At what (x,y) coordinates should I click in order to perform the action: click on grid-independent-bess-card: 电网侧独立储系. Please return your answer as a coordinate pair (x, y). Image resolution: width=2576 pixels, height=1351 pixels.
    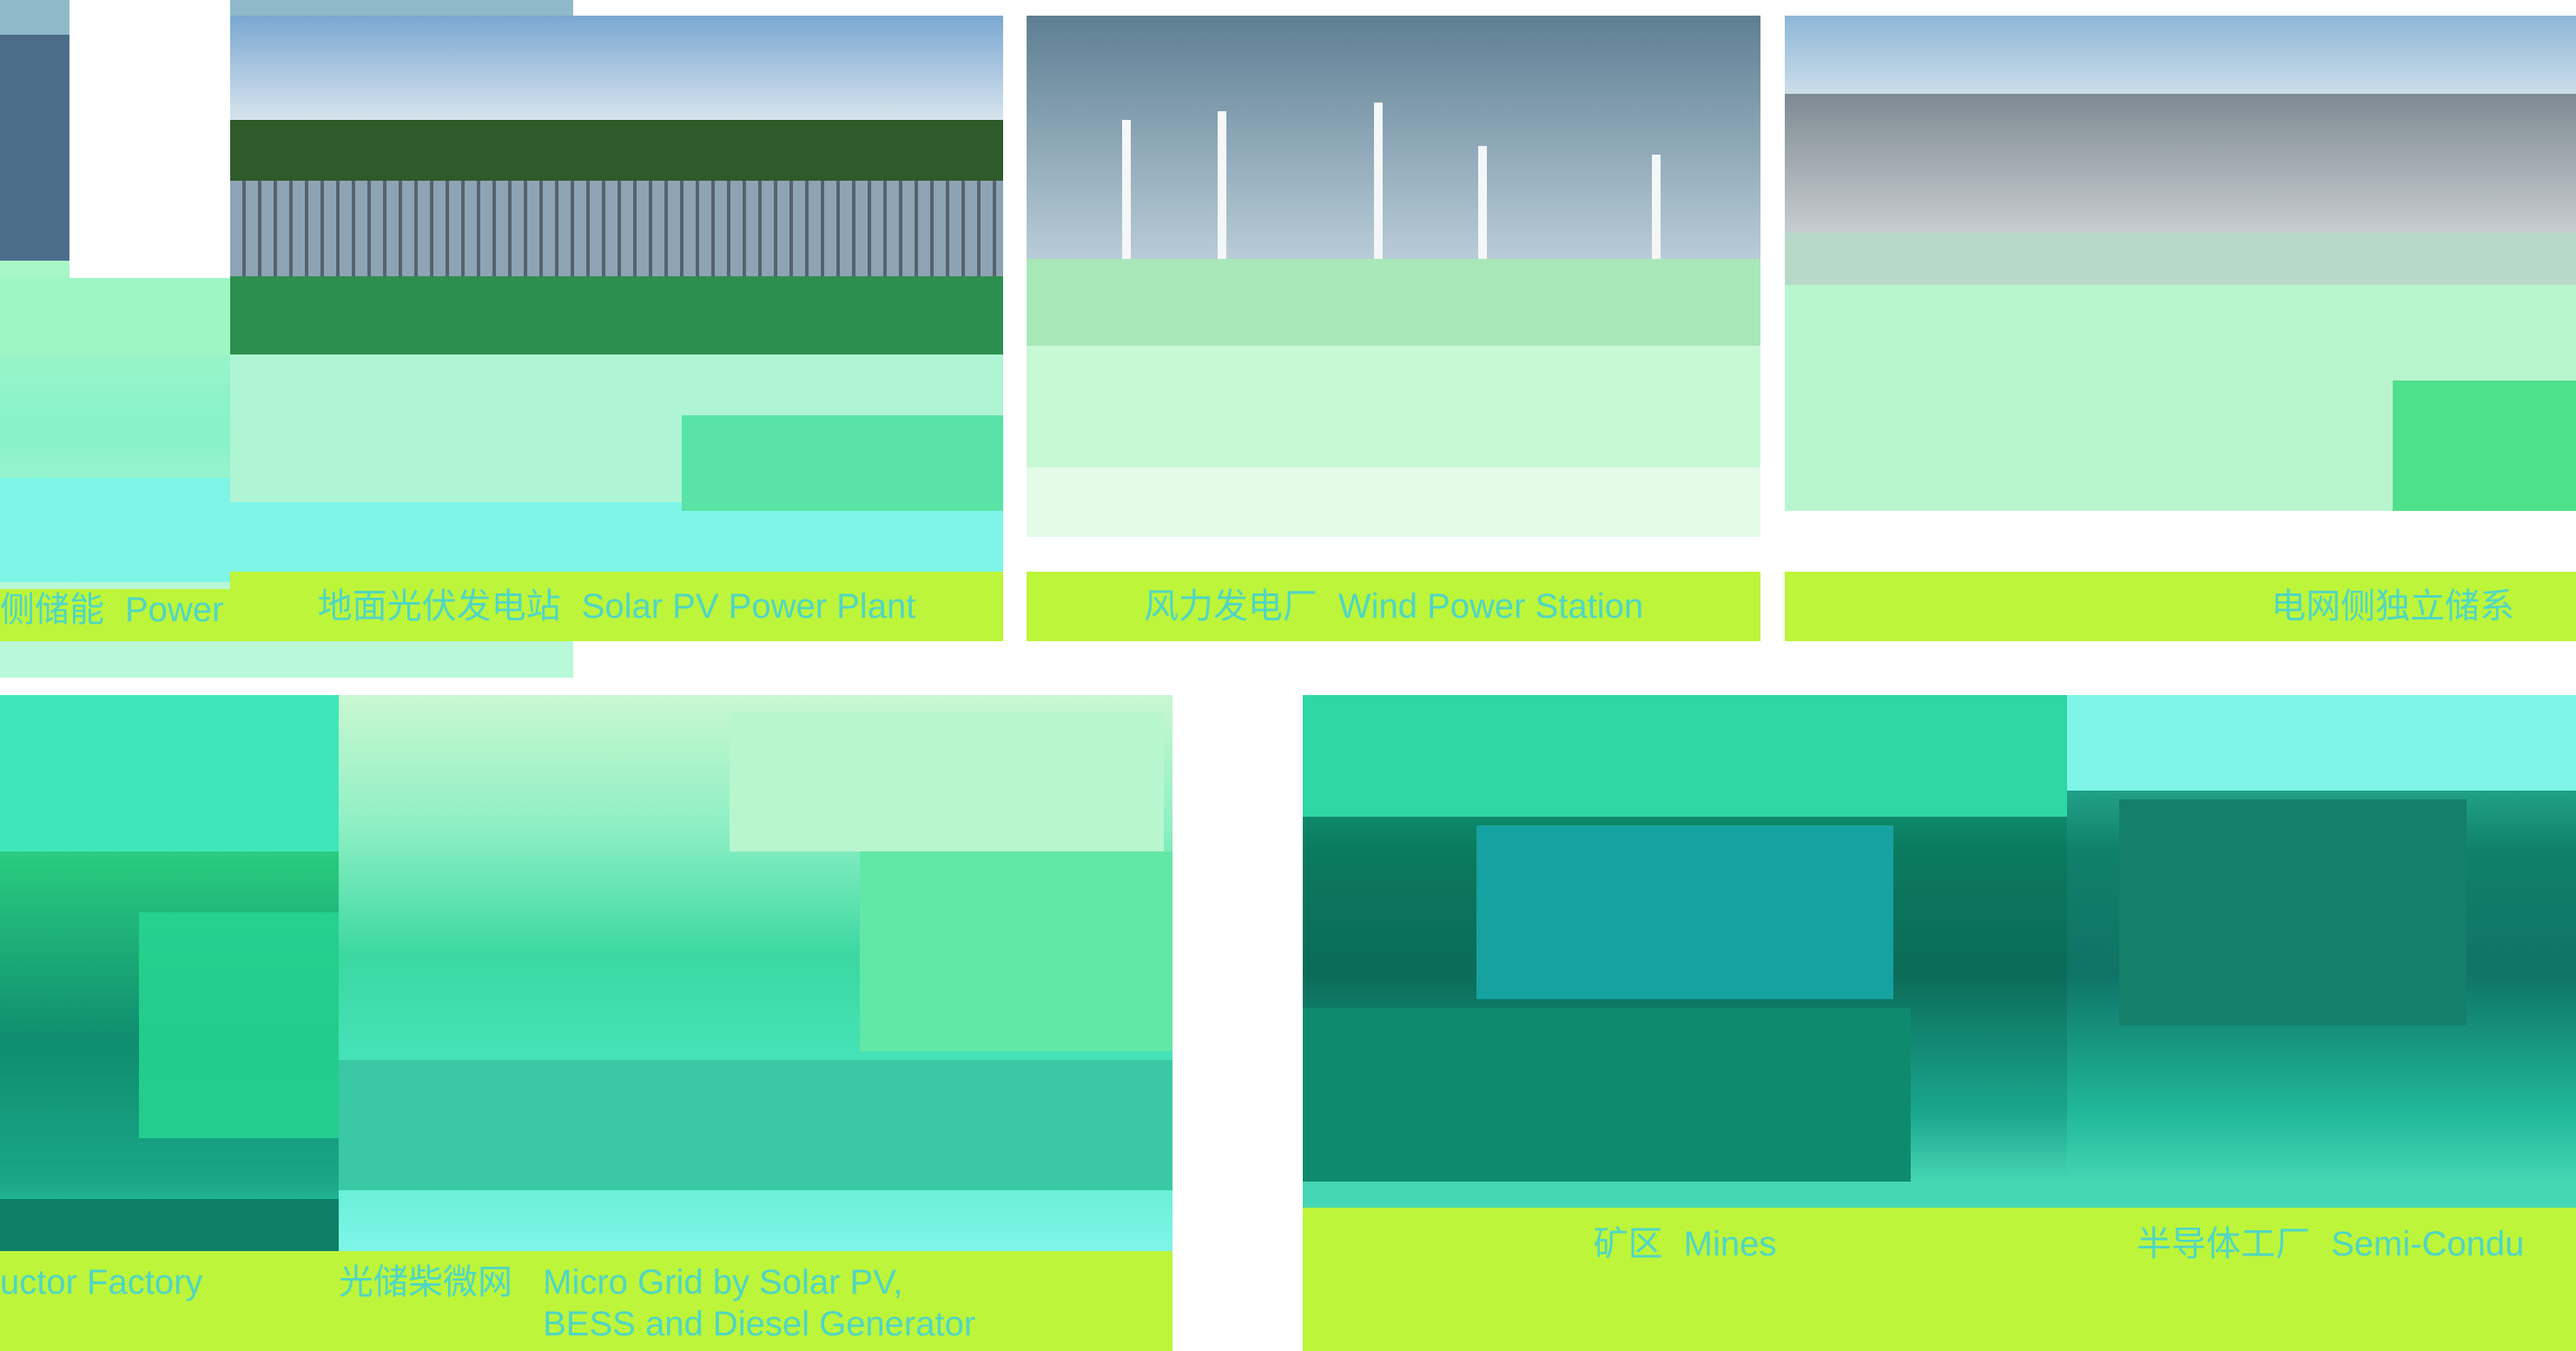
    Looking at the image, I should click on (2180, 337).